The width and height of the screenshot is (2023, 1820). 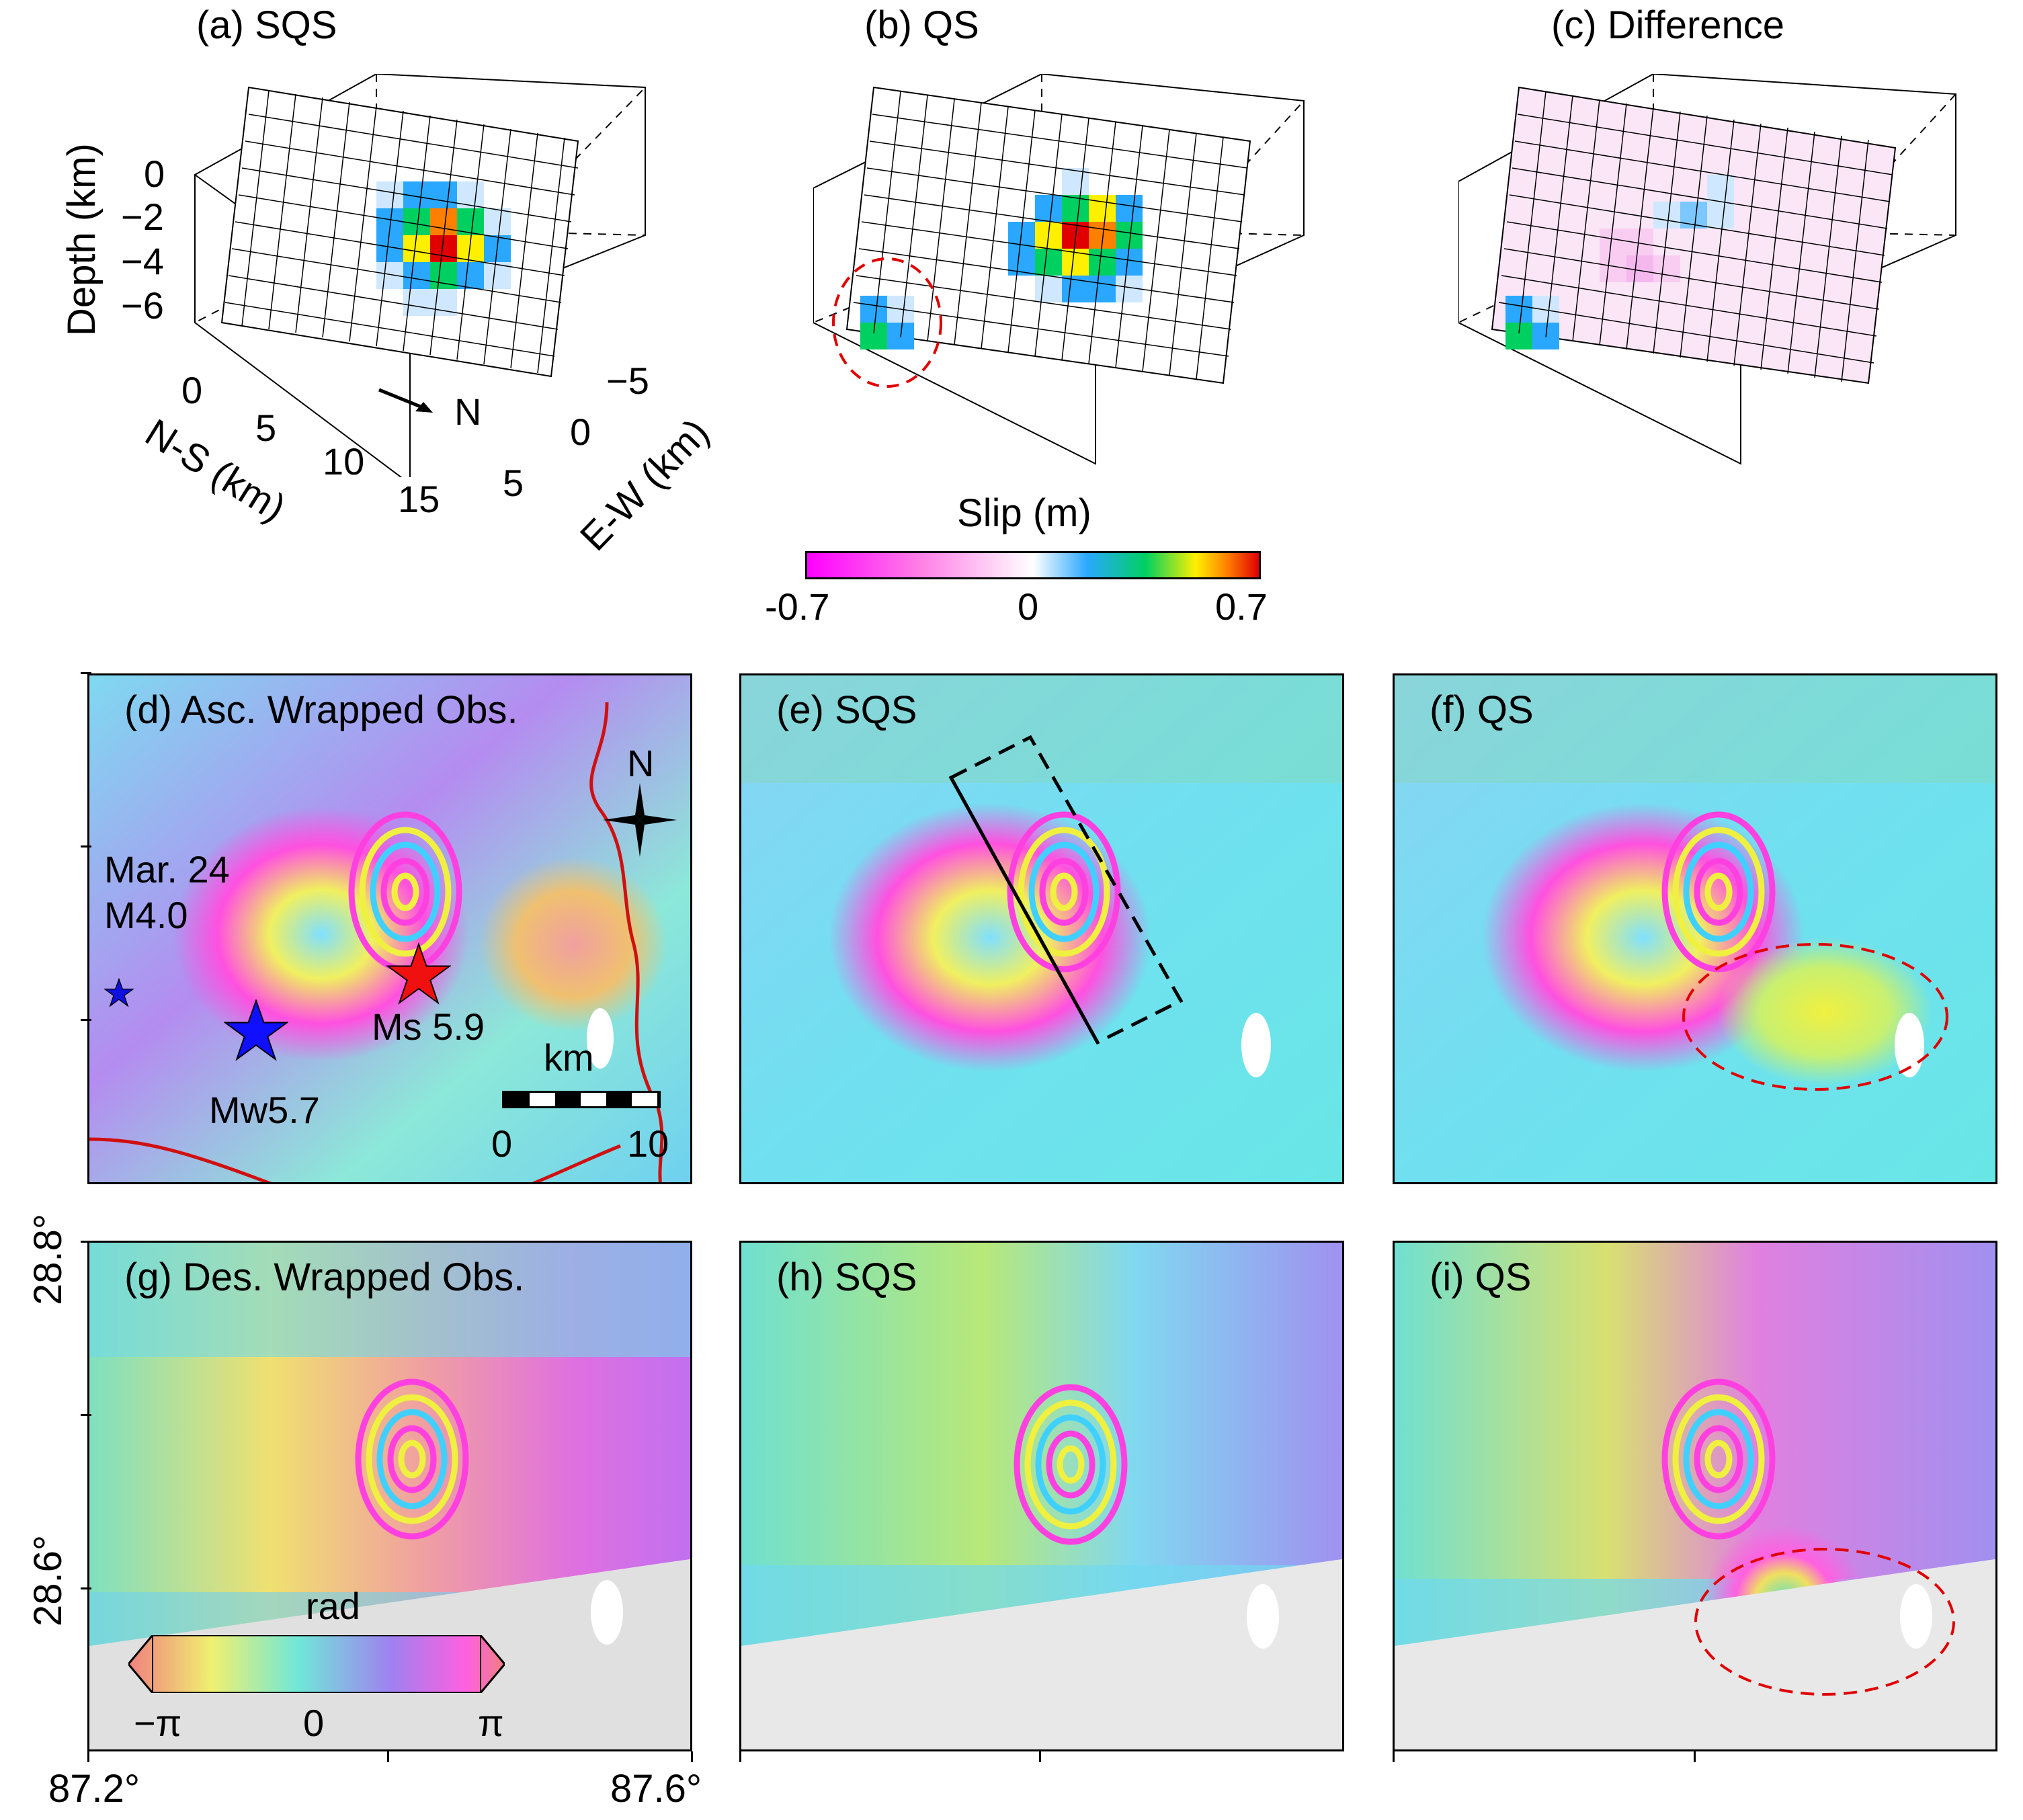 What do you see at coordinates (846, 1277) in the screenshot?
I see `map-title-h: (h) SQS` at bounding box center [846, 1277].